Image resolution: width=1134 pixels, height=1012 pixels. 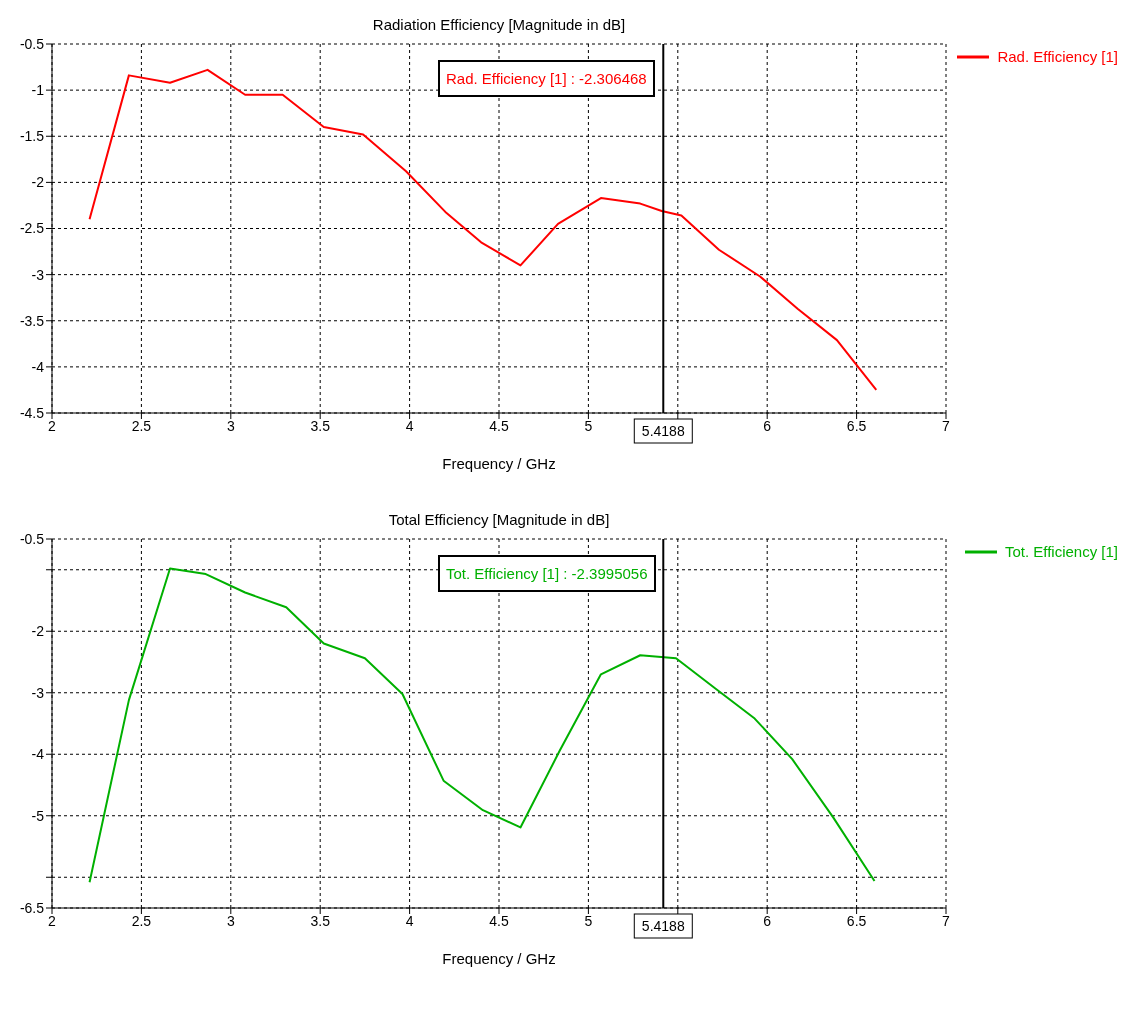 What do you see at coordinates (1061, 551) in the screenshot?
I see `legend-label: Tot. Efficiency [1]` at bounding box center [1061, 551].